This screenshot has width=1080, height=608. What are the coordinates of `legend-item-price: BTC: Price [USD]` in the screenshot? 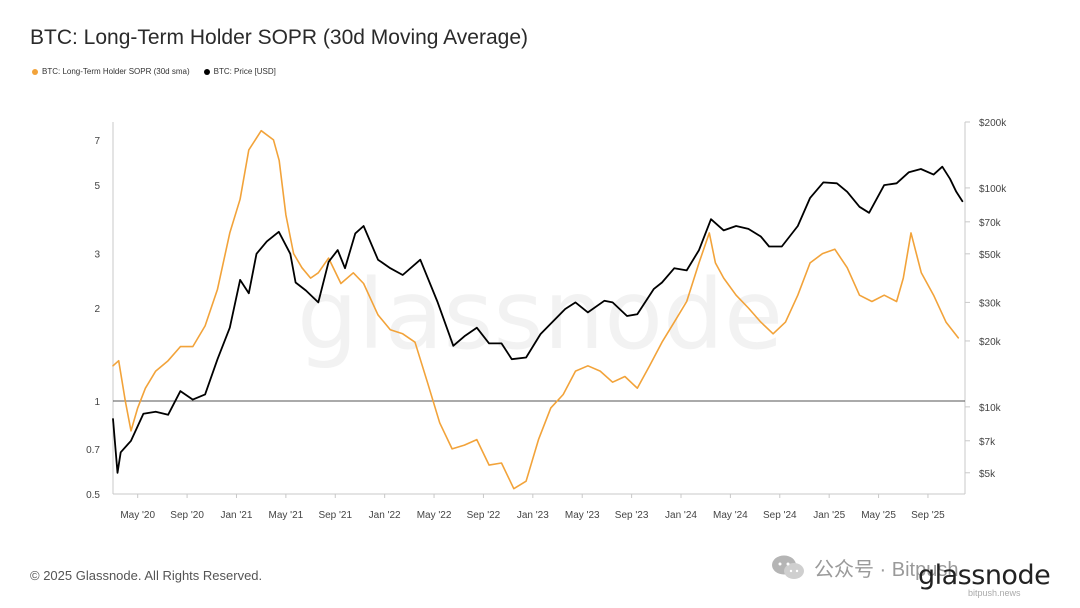 It's located at (239, 71).